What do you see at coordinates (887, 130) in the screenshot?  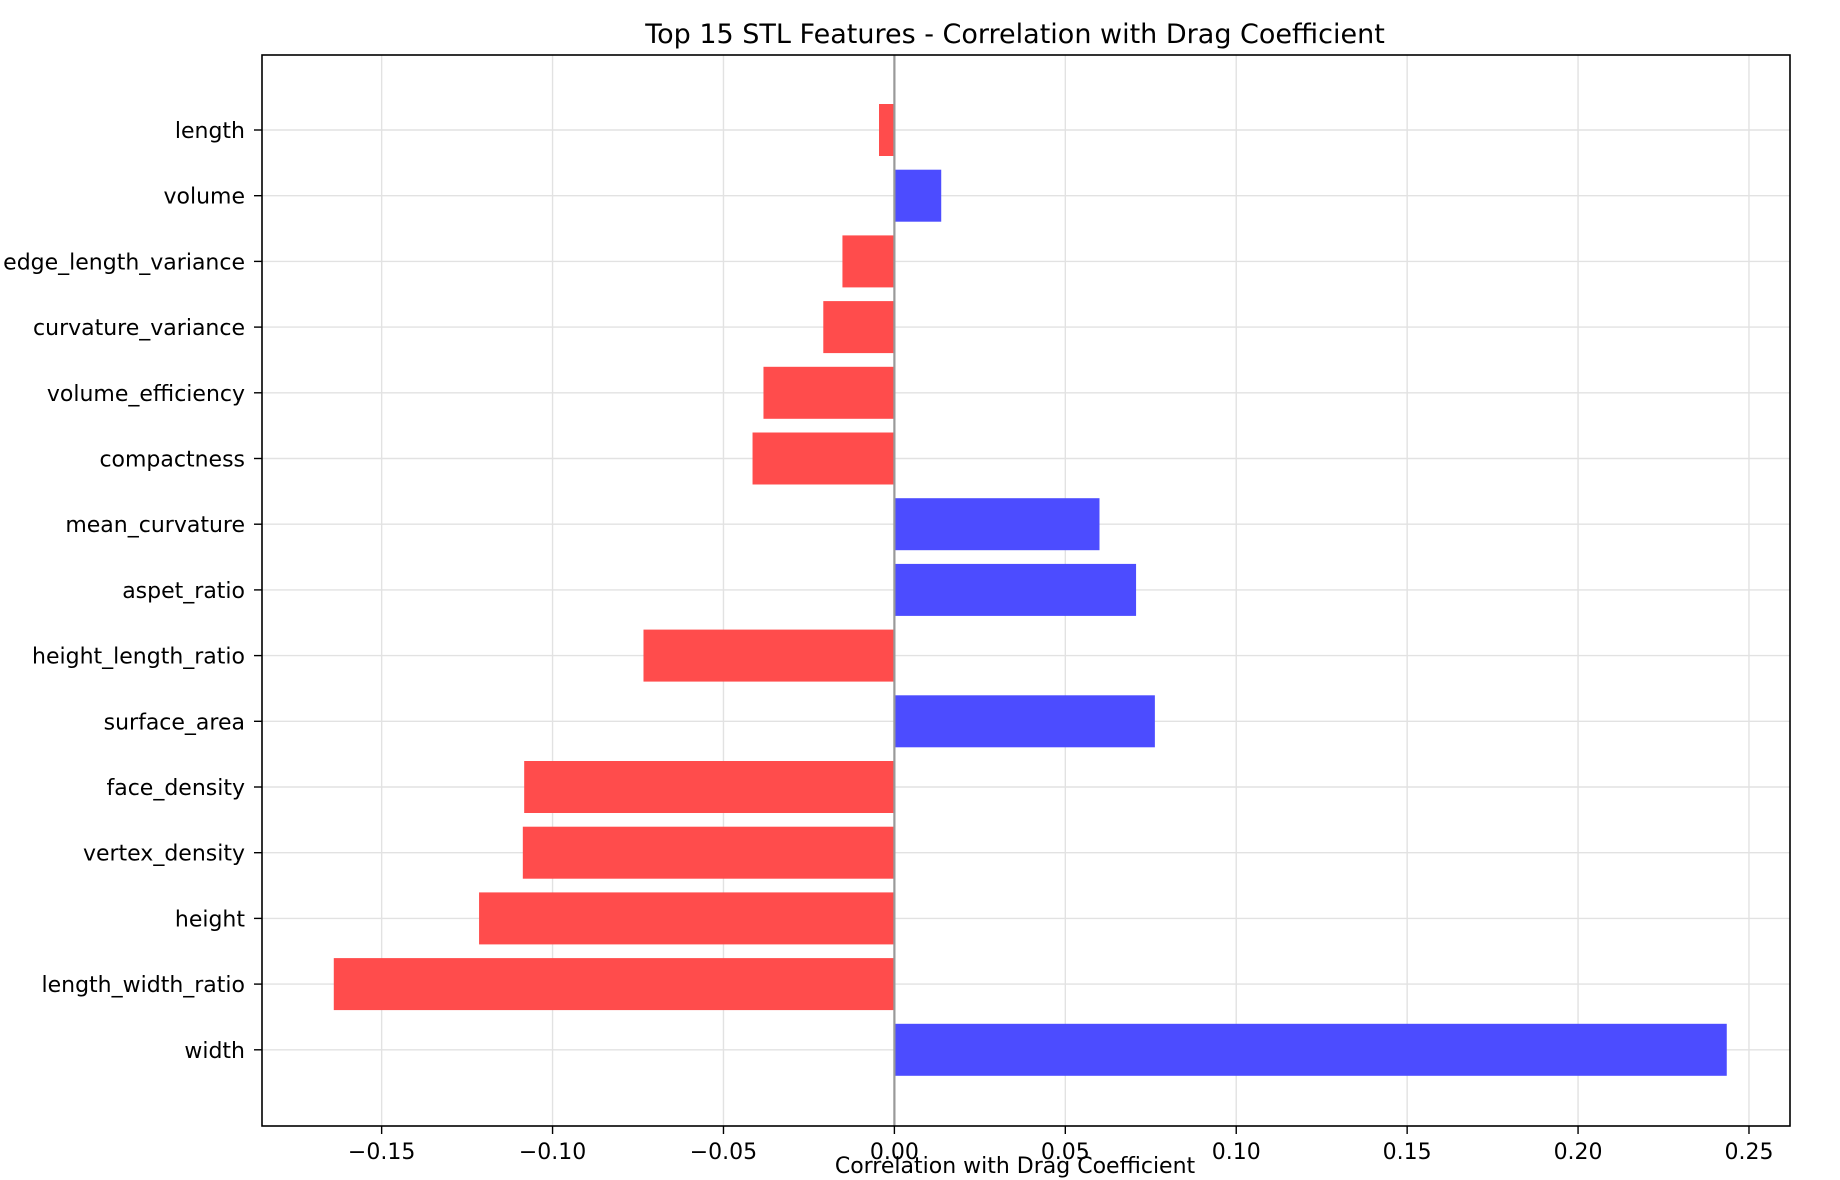 I see `bar-length` at bounding box center [887, 130].